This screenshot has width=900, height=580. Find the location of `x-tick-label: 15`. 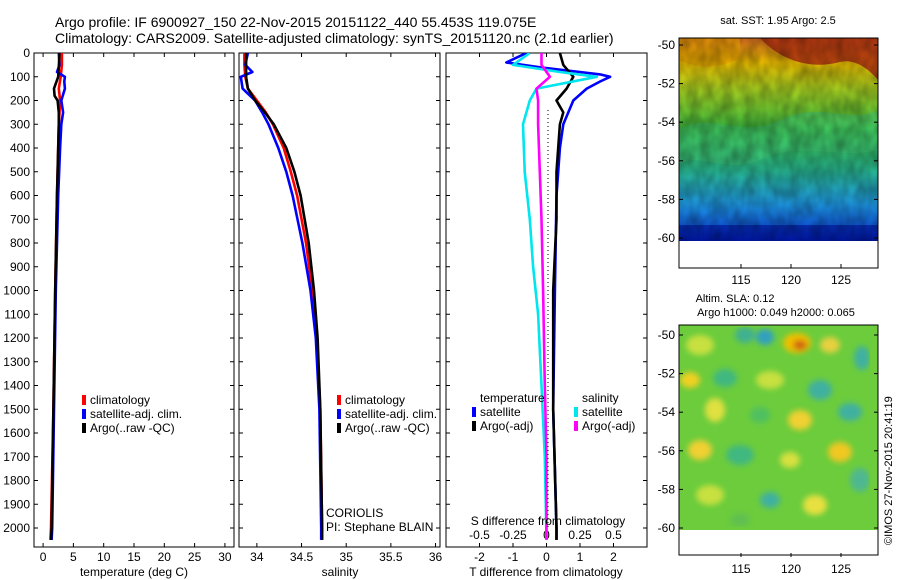

x-tick-label: 15 is located at coordinates (134, 557).